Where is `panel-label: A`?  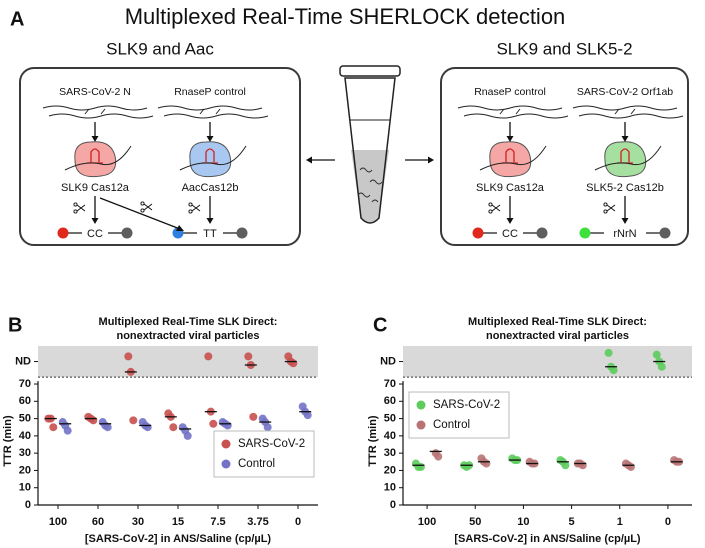 panel-label: A is located at coordinates (17, 19).